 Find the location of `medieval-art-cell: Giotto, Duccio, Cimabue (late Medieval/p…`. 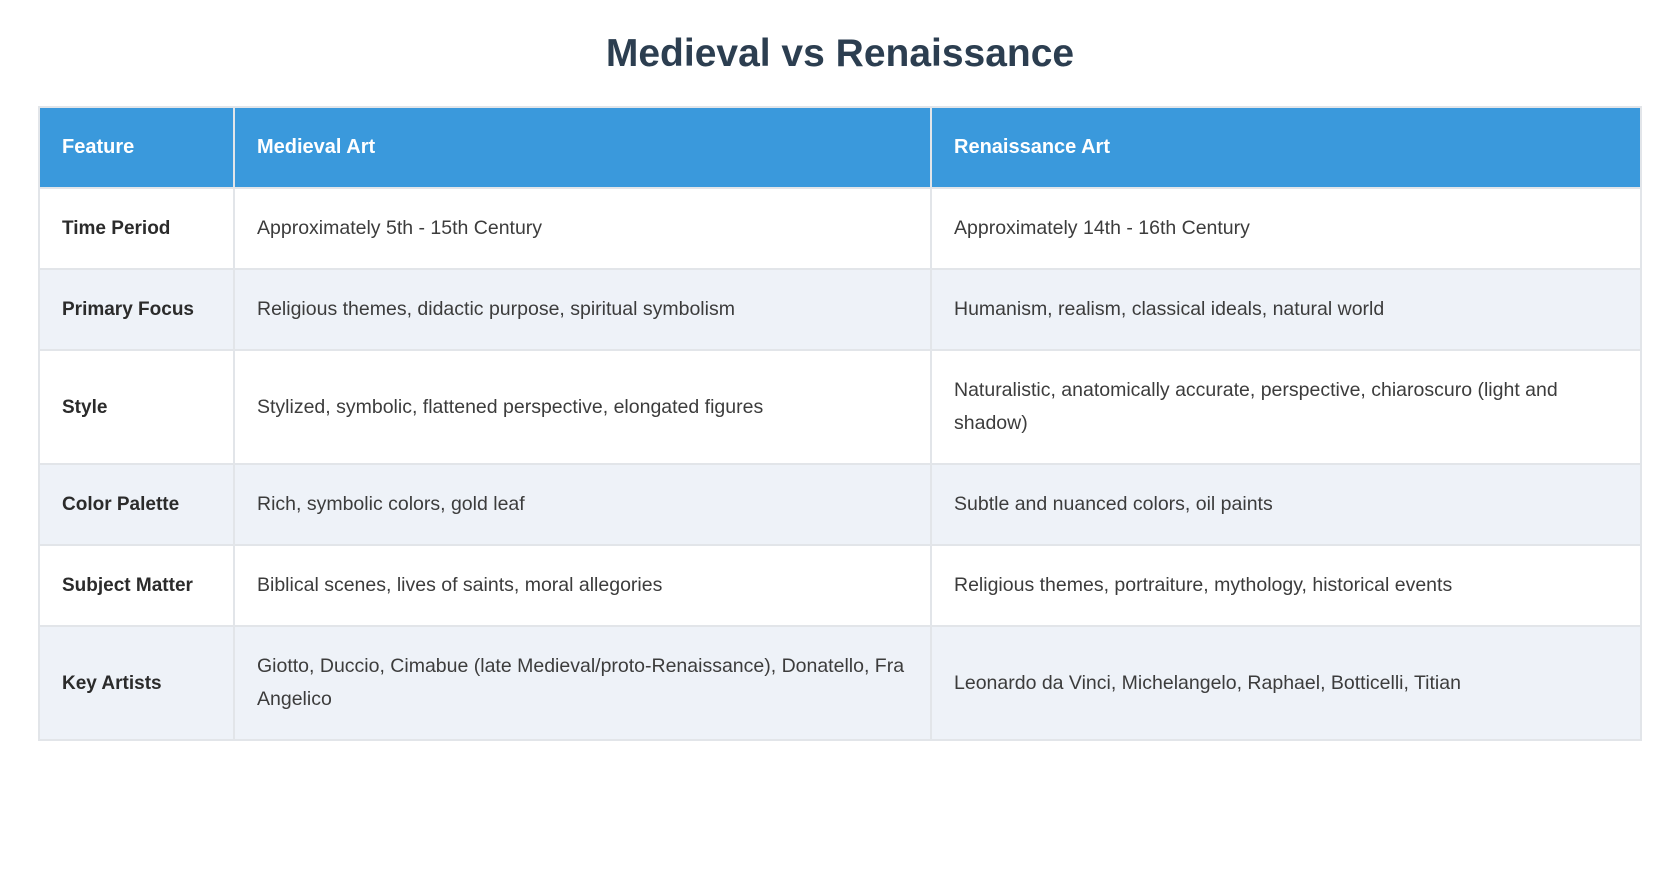

medieval-art-cell: Giotto, Duccio, Cimabue (late Medieval/p… is located at coordinates (582, 683).